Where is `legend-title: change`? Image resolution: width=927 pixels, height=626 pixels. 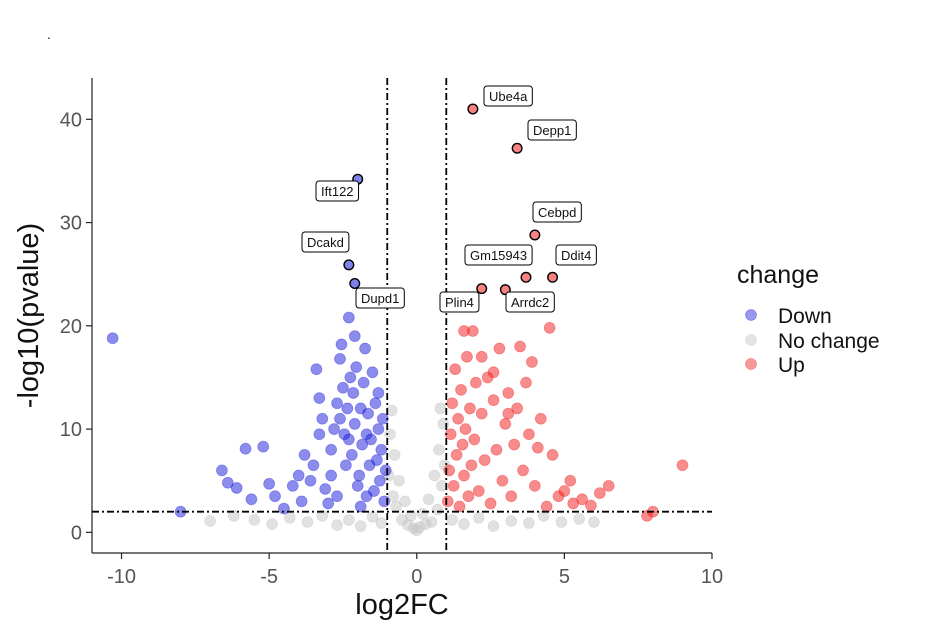 legend-title: change is located at coordinates (778, 275).